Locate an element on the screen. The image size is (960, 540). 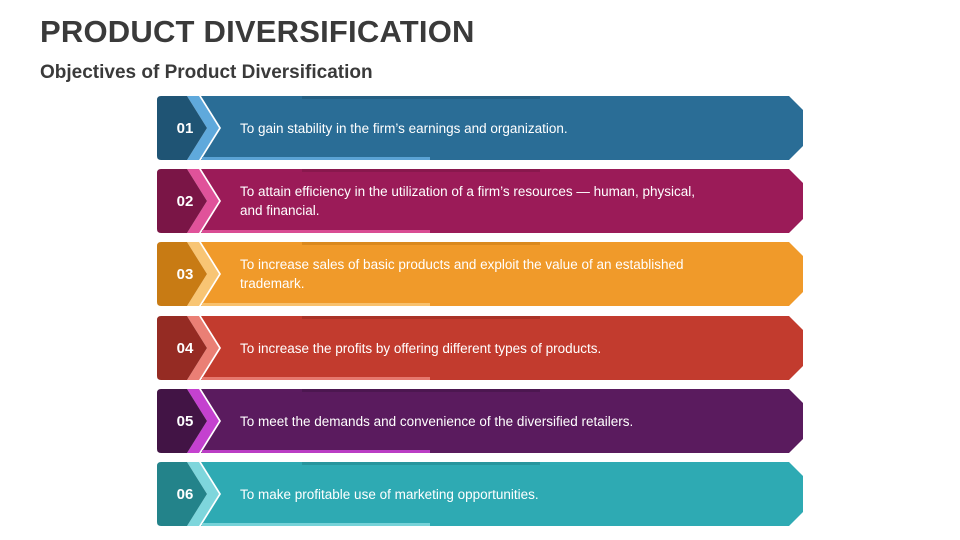
page-title: PRODUCT DIVERSIFICATION is located at coordinates (257, 31).